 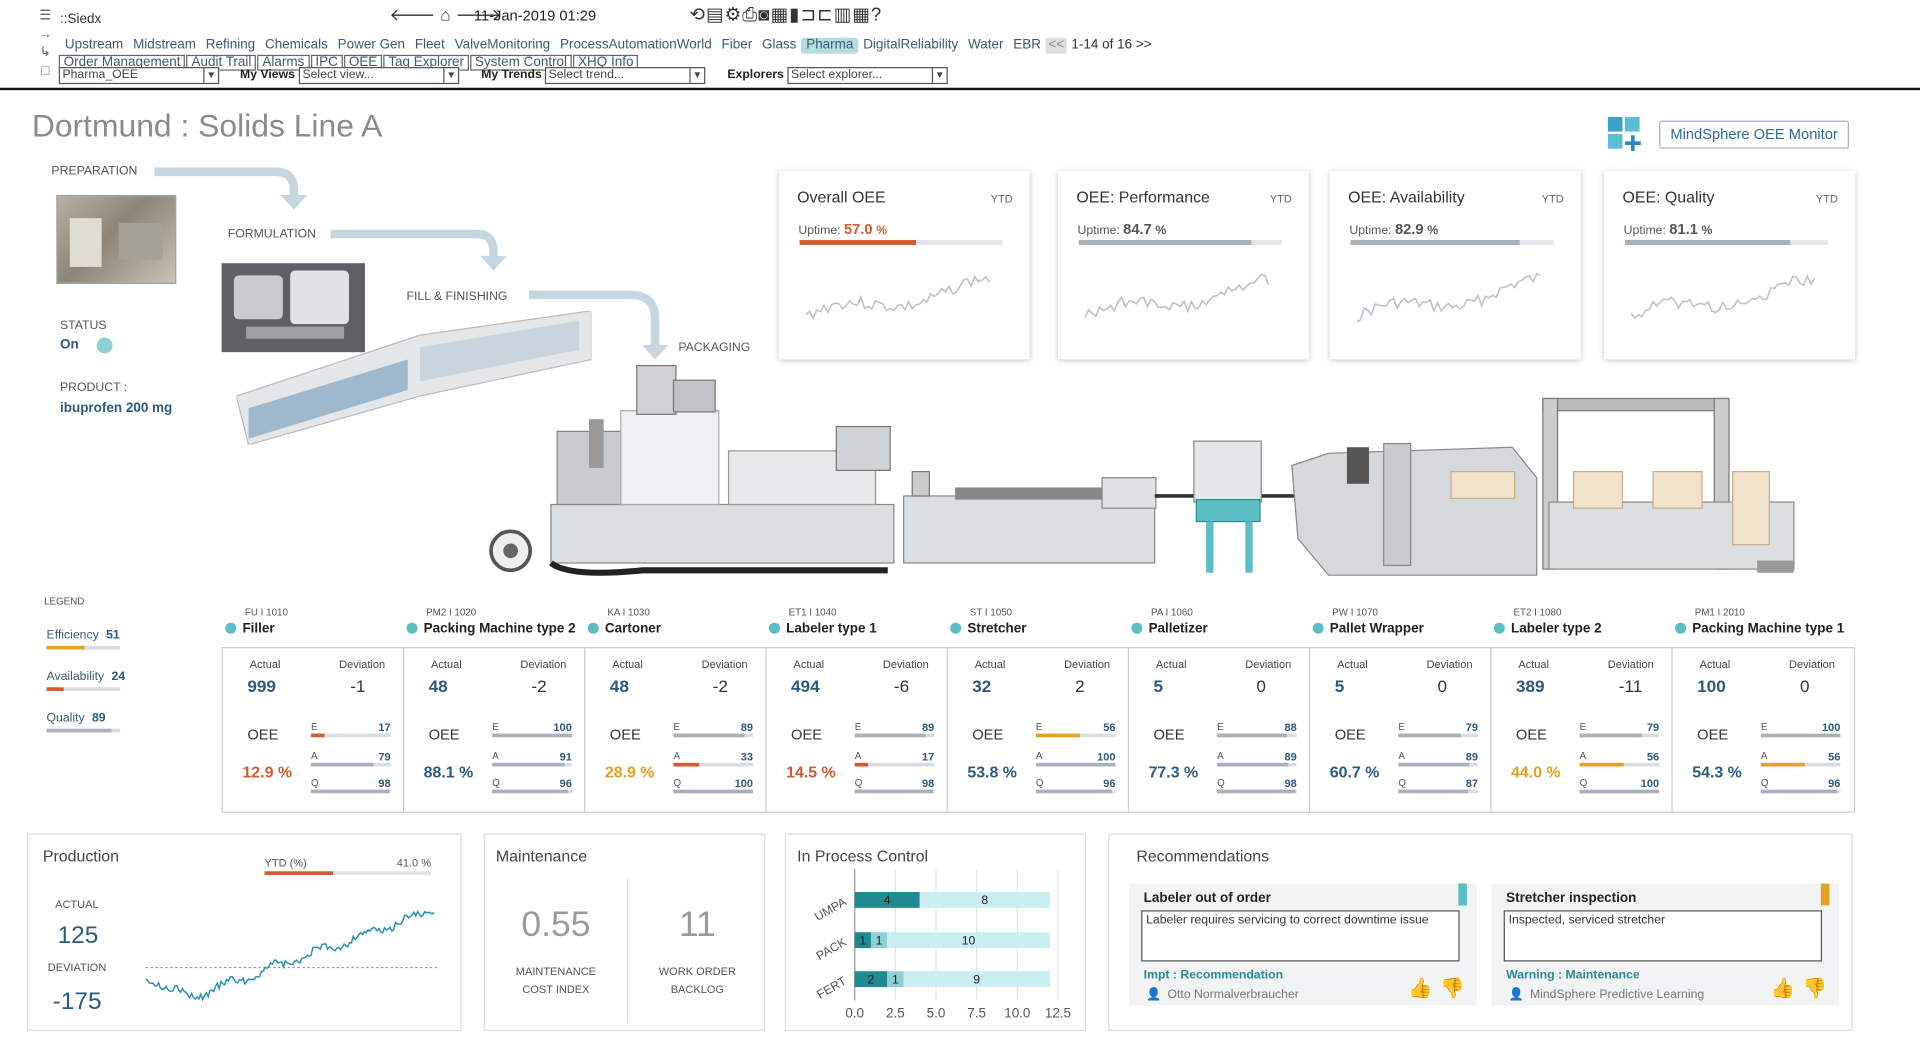 I want to click on kpi-card-1: OEE: Performance YTD Uptime: 84.7%, so click(x=1183, y=265).